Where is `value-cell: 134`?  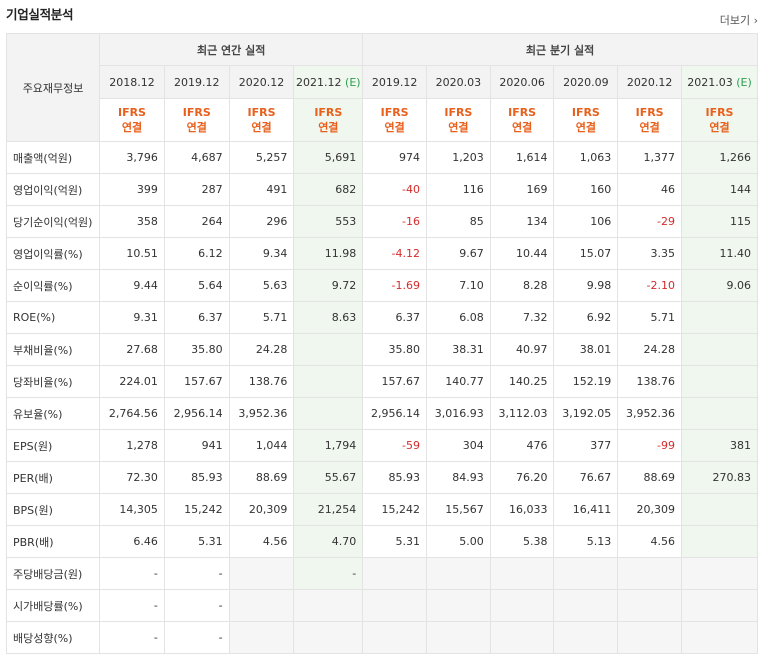 value-cell: 134 is located at coordinates (522, 221).